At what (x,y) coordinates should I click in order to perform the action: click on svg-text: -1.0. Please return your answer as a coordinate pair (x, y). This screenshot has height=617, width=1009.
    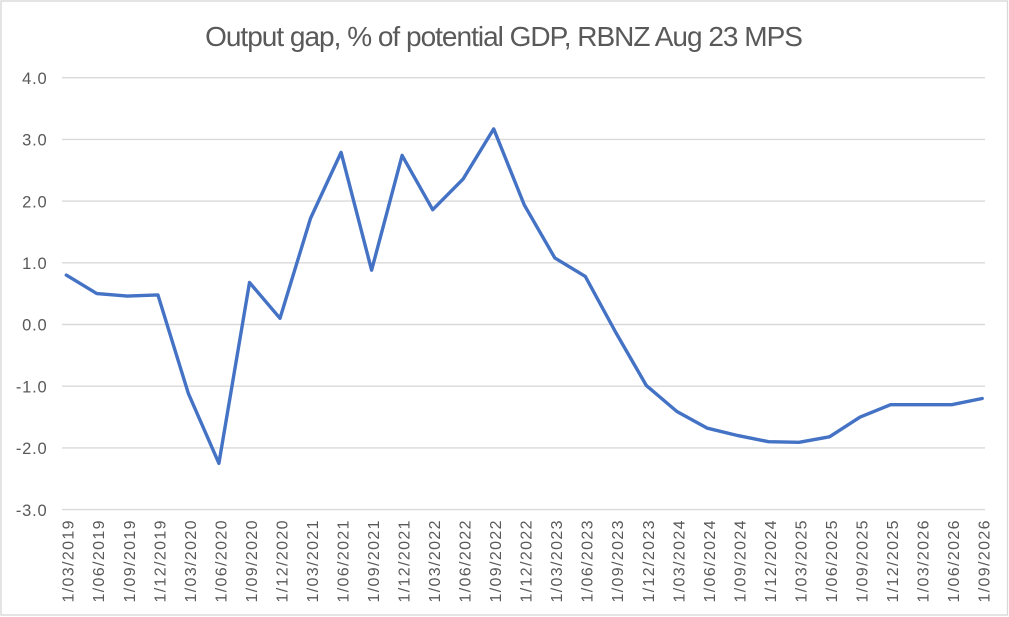
    Looking at the image, I should click on (32, 387).